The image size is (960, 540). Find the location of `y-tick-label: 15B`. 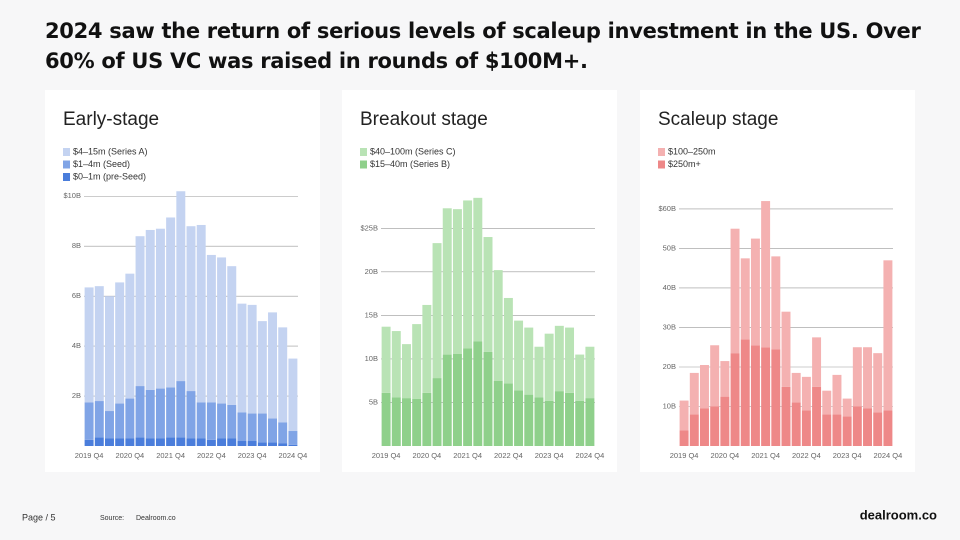

y-tick-label: 15B is located at coordinates (371, 314).